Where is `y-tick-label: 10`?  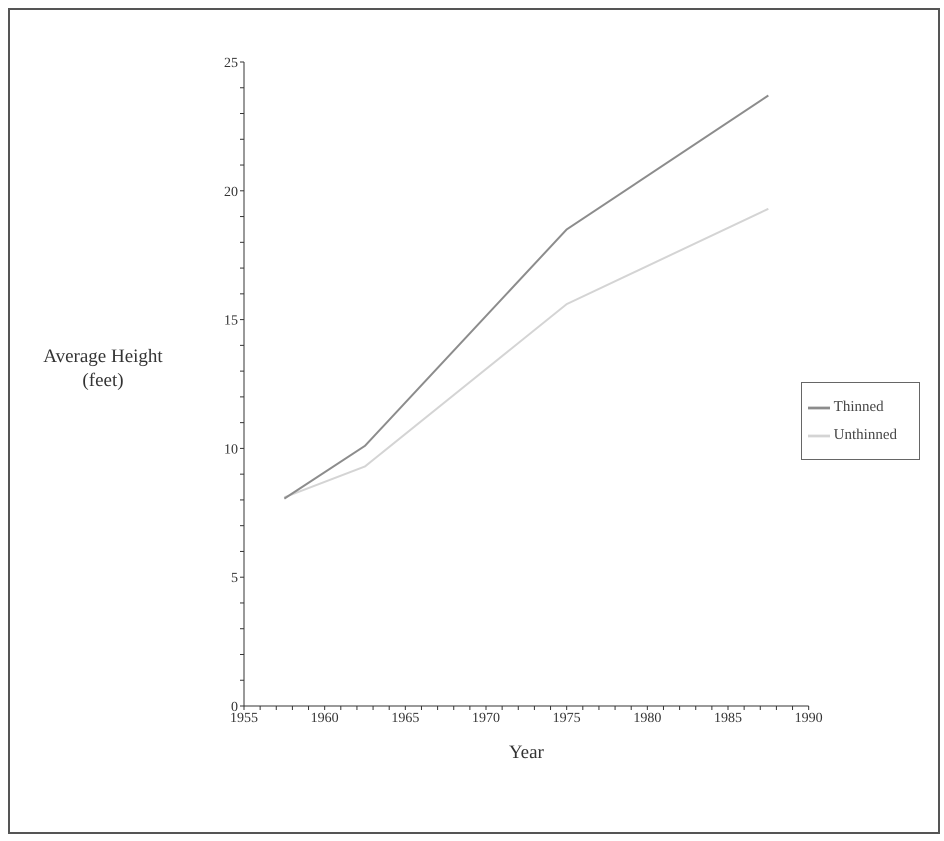
y-tick-label: 10 is located at coordinates (231, 450).